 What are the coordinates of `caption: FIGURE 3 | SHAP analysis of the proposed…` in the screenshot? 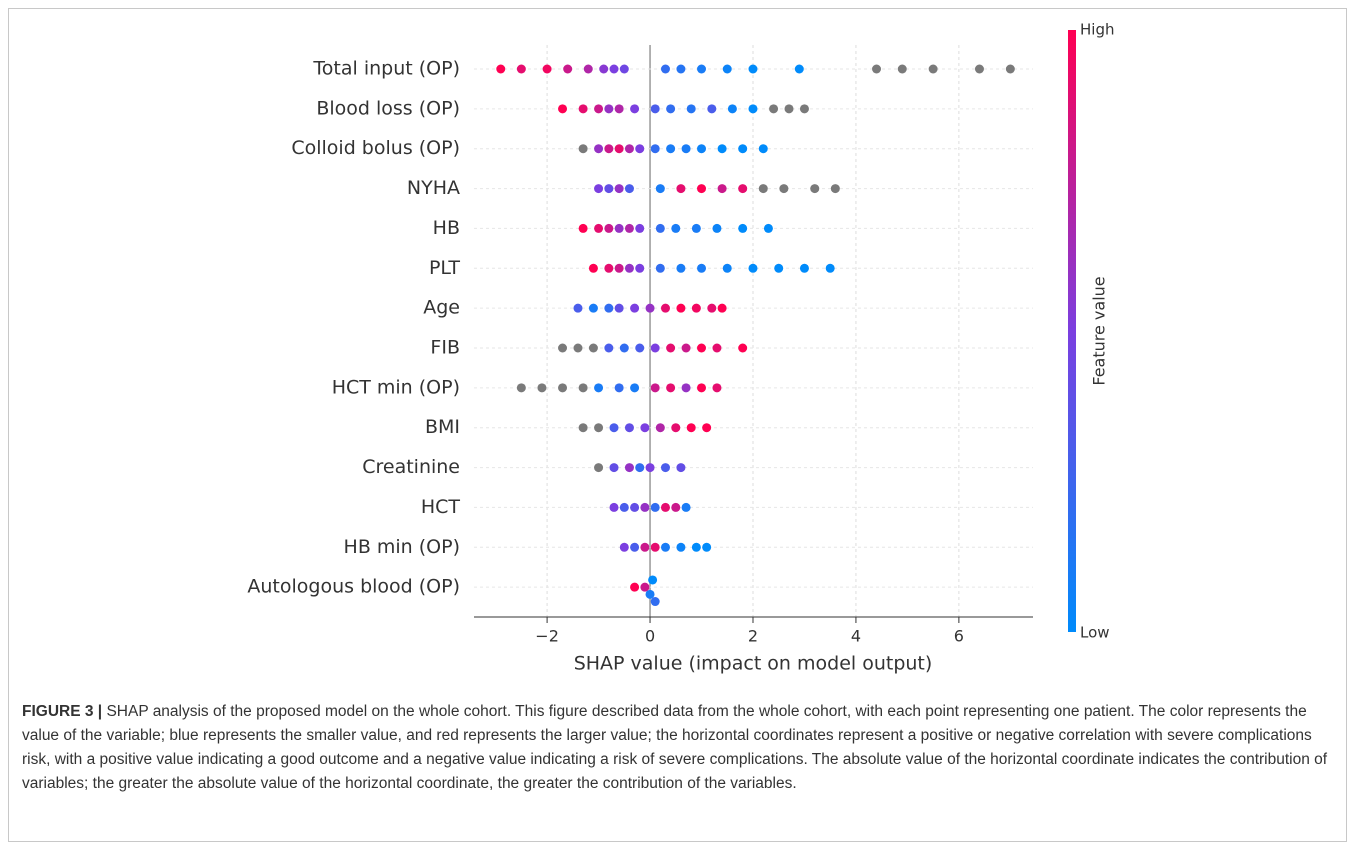 It's located at (679, 748).